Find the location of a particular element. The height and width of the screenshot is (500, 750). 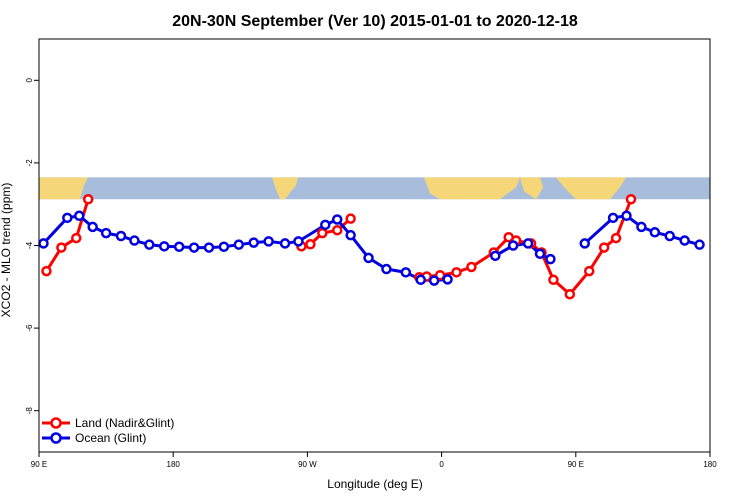

x-tick-label-4: 90 E is located at coordinates (576, 464).